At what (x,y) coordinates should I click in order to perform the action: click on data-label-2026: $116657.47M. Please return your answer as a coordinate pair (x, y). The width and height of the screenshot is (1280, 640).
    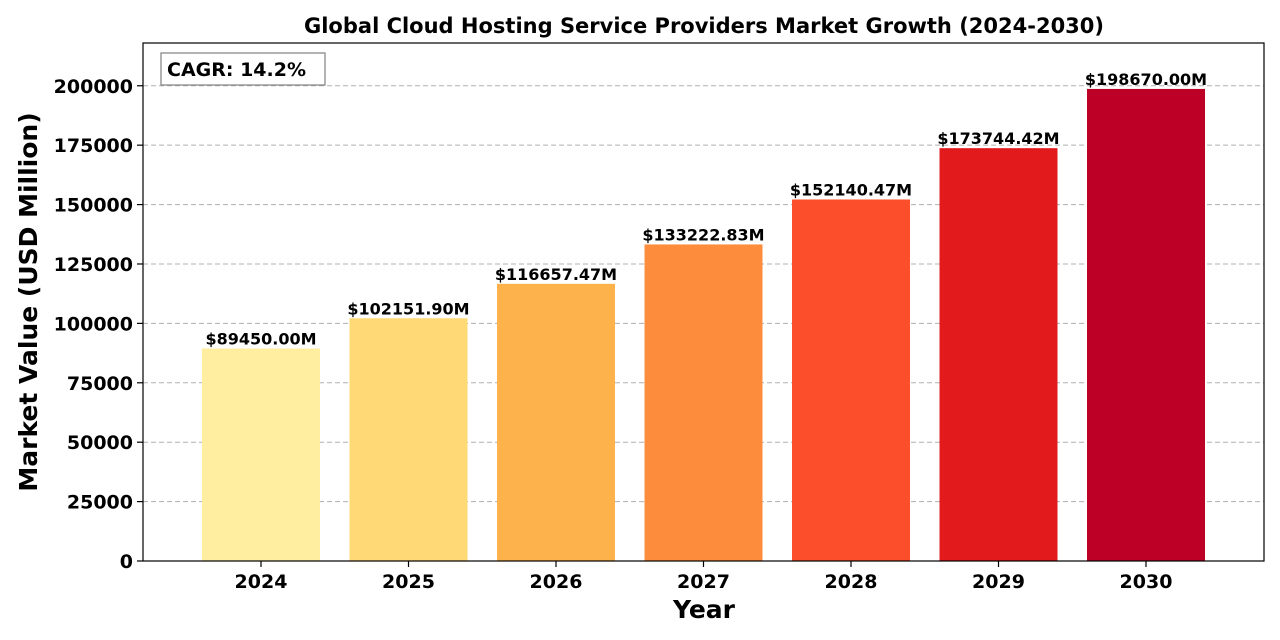
    Looking at the image, I should click on (556, 274).